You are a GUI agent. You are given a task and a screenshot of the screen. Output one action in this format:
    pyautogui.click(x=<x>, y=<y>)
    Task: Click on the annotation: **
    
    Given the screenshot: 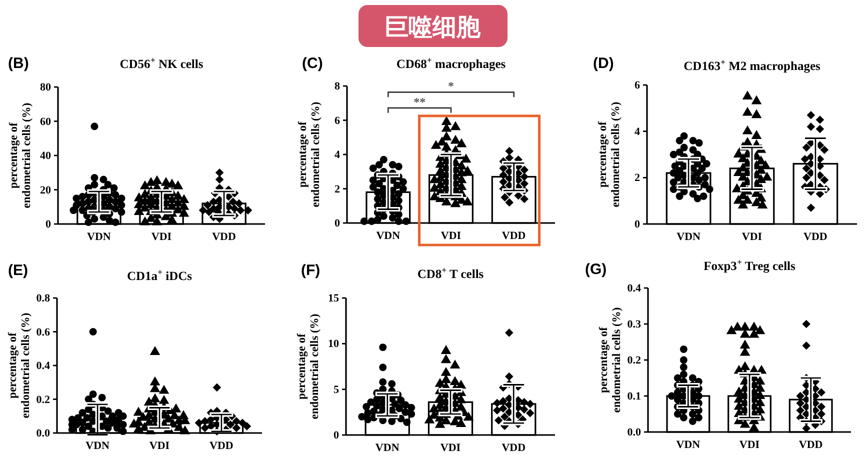 What is the action you would take?
    pyautogui.click(x=420, y=101)
    